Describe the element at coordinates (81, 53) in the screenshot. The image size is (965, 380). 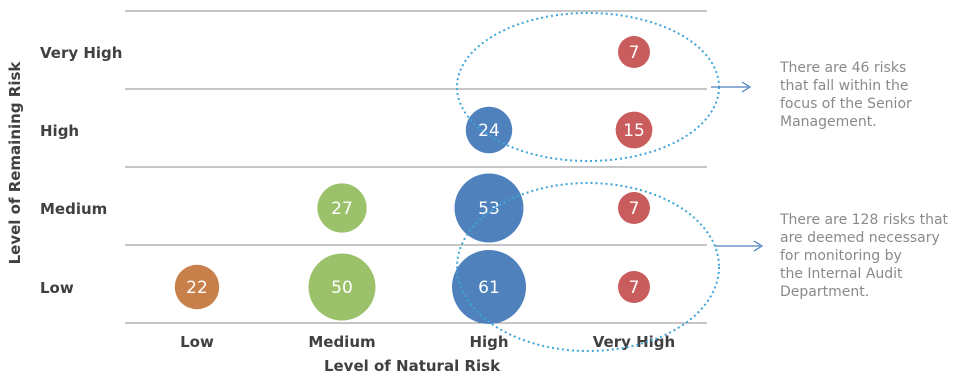
I see `y-tick-label: Very High` at that location.